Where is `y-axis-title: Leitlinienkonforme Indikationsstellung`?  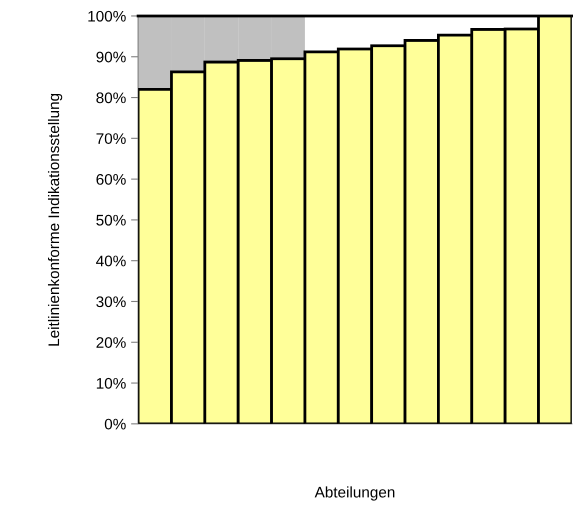
y-axis-title: Leitlinienkonforme Indikationsstellung is located at coordinates (55, 220).